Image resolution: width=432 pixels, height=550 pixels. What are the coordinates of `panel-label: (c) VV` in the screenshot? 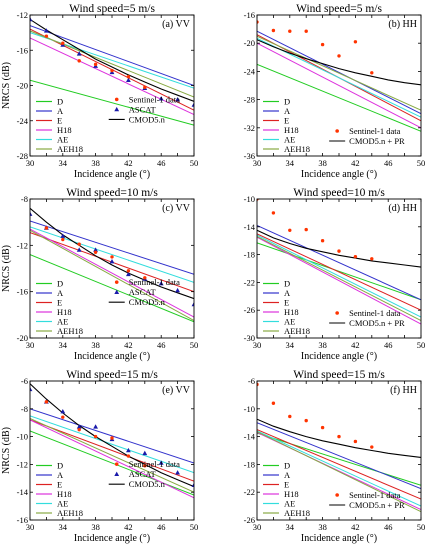 It's located at (176, 208).